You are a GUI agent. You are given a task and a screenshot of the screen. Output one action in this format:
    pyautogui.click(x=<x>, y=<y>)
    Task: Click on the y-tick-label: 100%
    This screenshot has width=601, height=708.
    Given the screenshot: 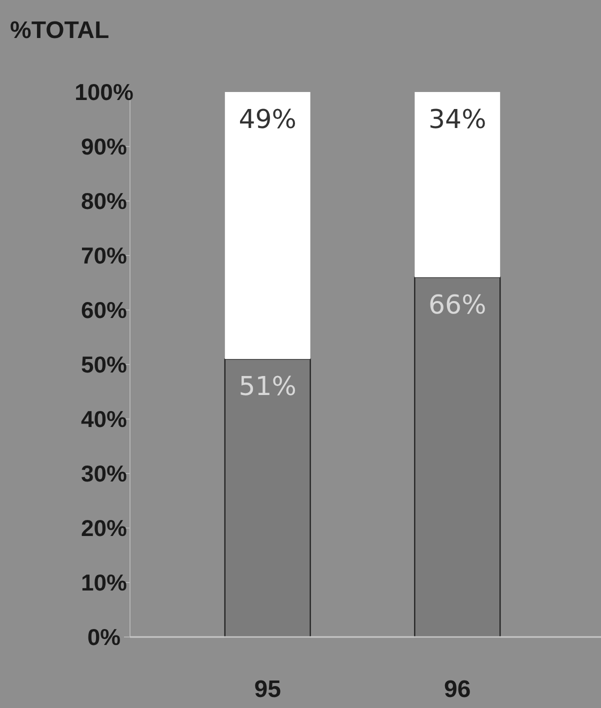 What is the action you would take?
    pyautogui.click(x=104, y=92)
    